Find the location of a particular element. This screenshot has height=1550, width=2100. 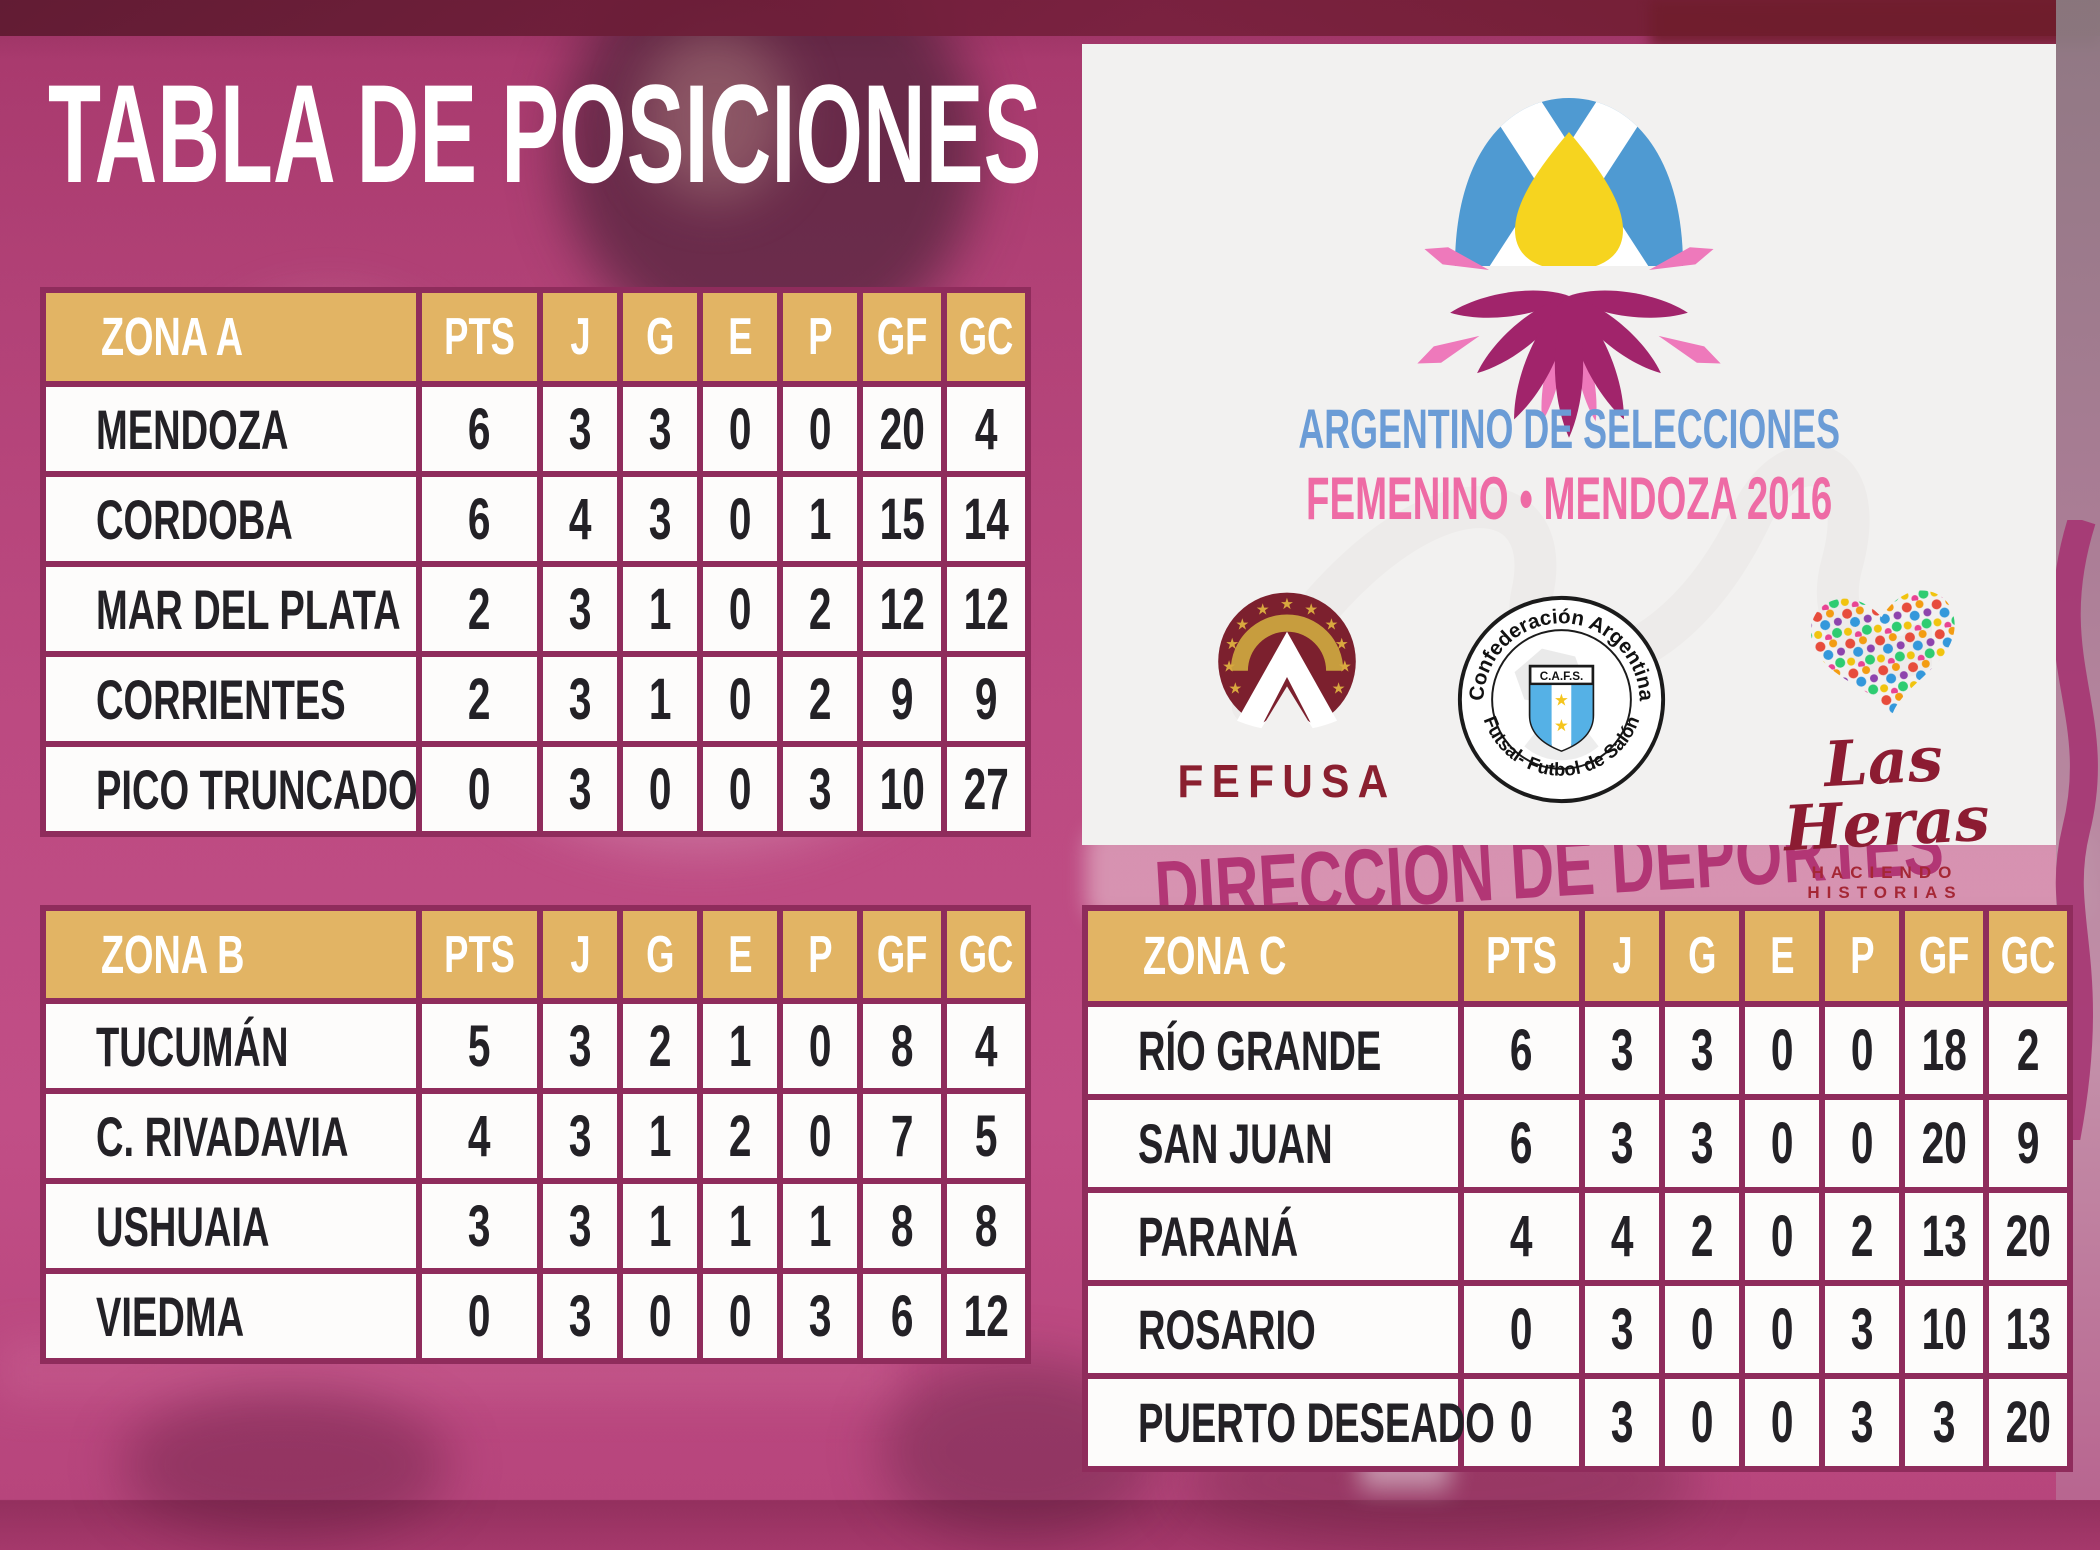

tournament-headline-line2: FEMENINO • MENDOZA 2016 is located at coordinates (1569, 498).